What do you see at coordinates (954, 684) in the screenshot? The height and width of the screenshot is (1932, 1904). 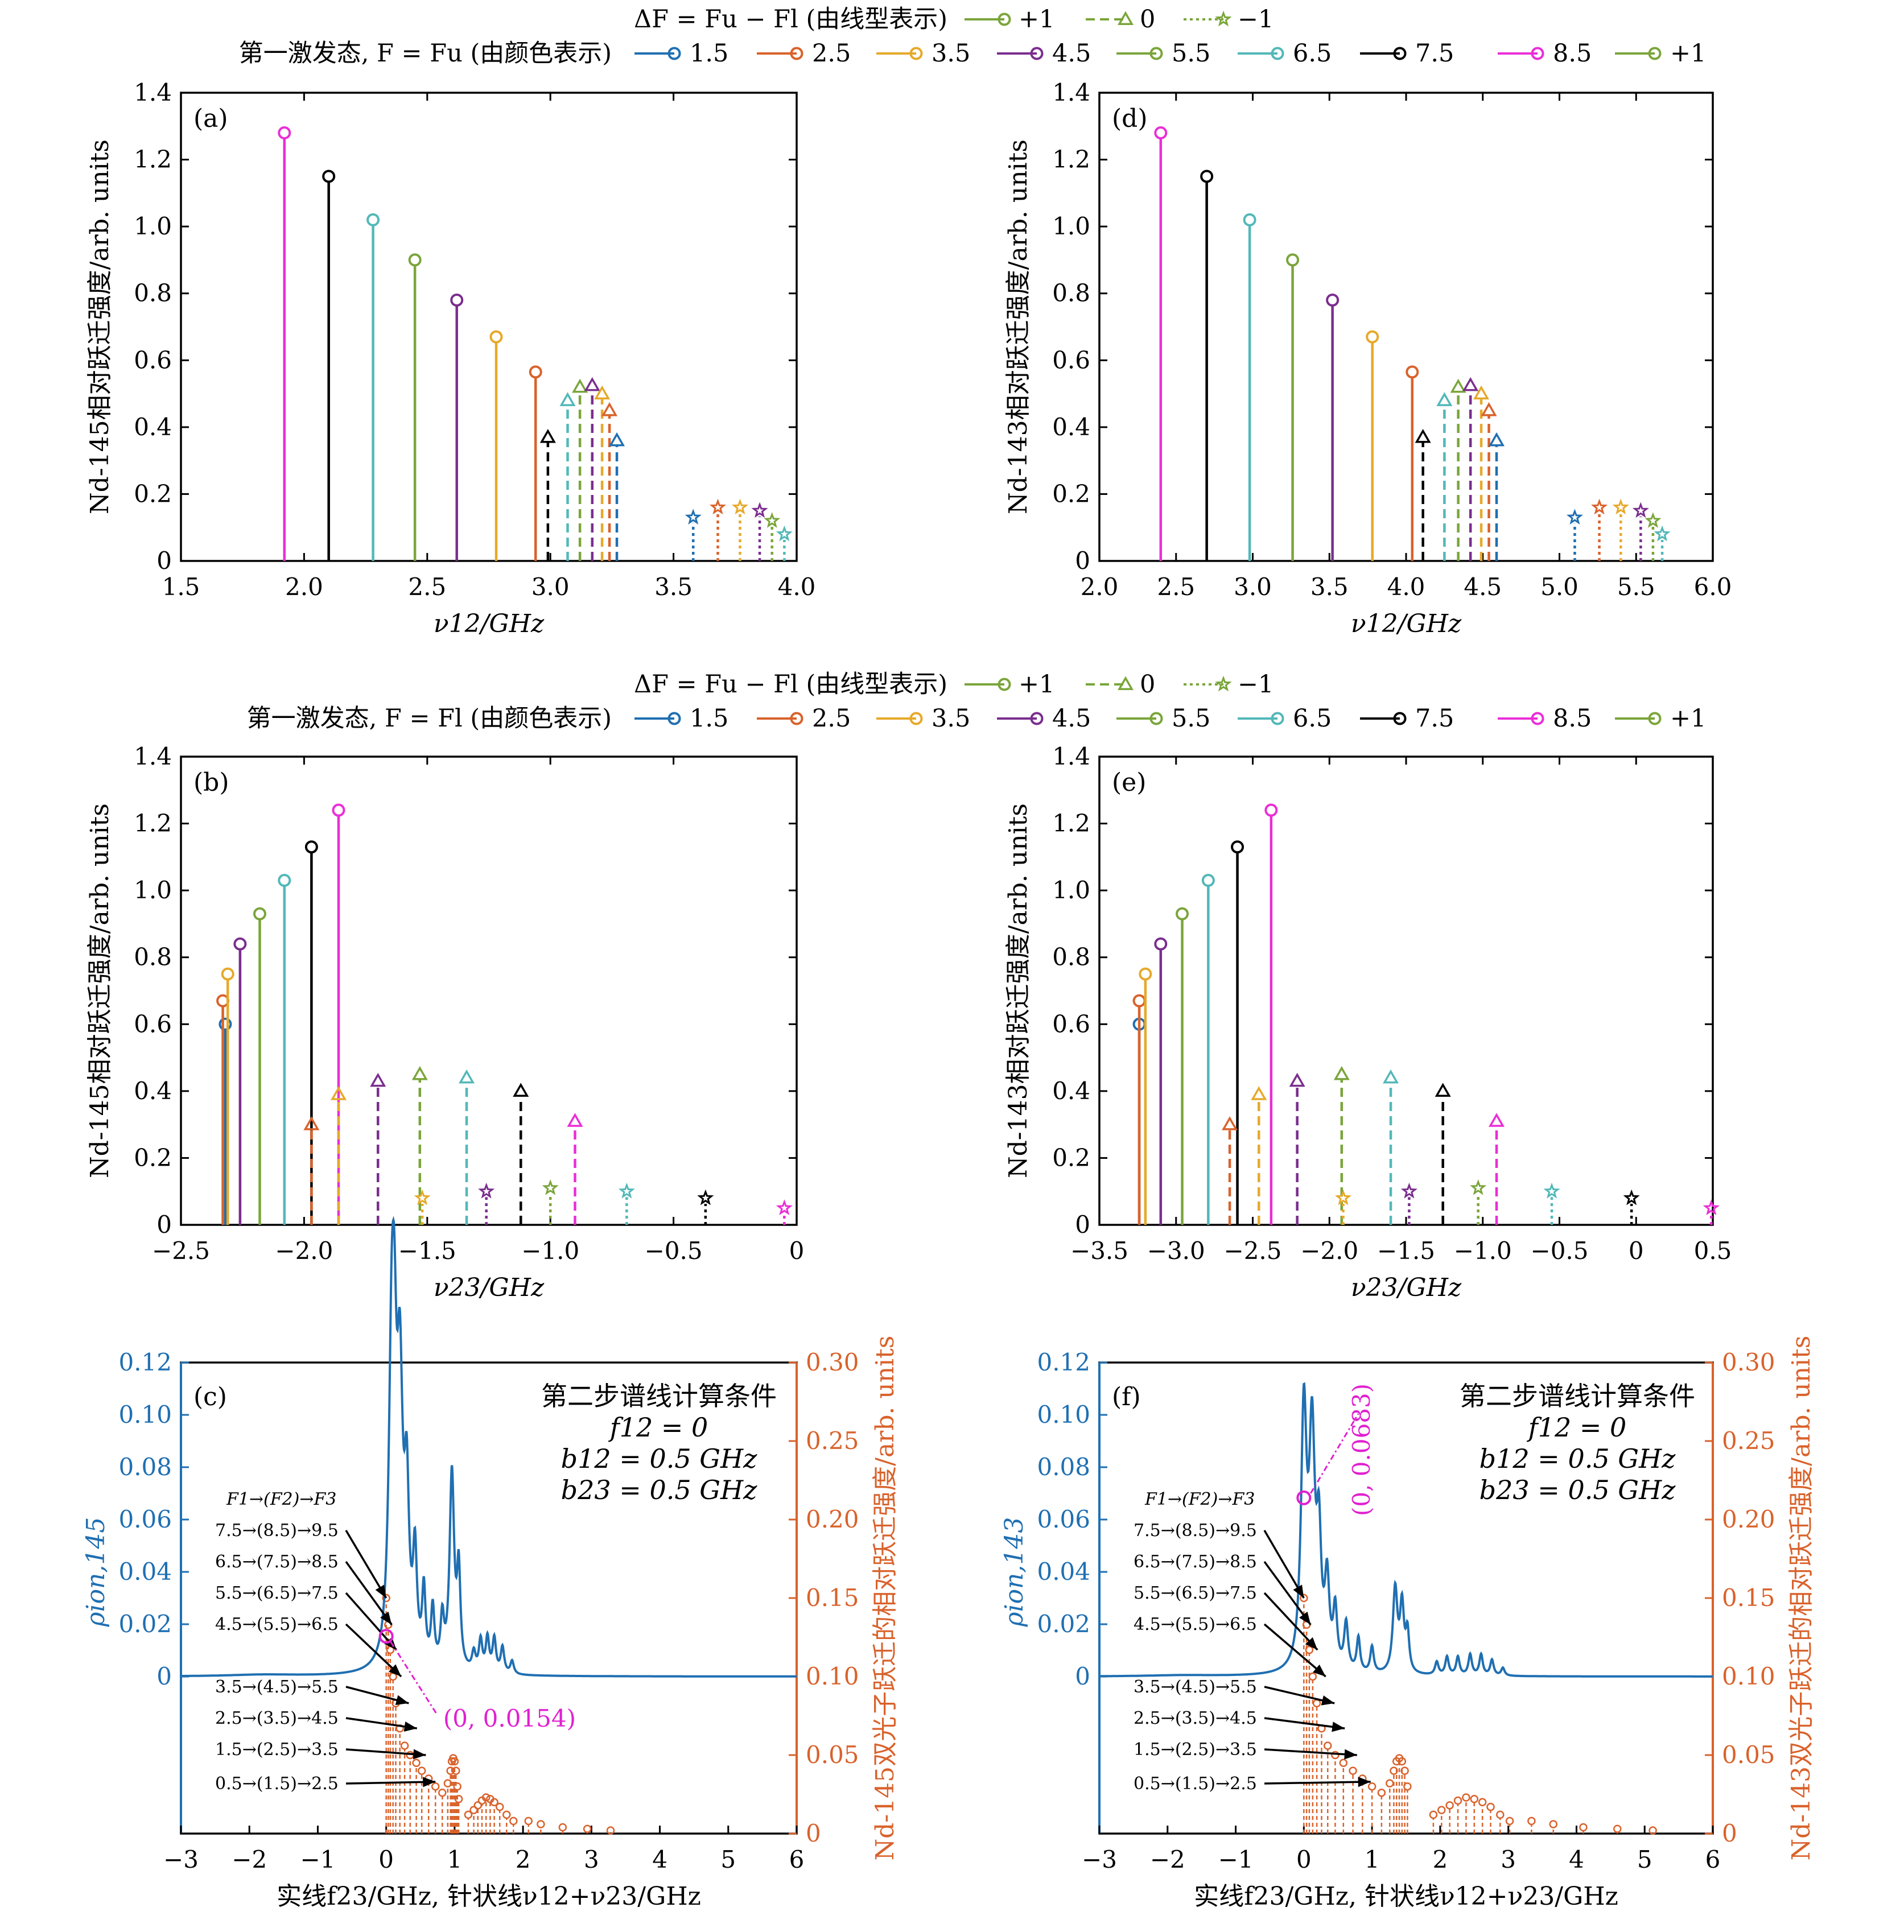 I see `legend-mid-linetype: ΔF = Fu − Fl (由线型表示) +1 0 −1` at bounding box center [954, 684].